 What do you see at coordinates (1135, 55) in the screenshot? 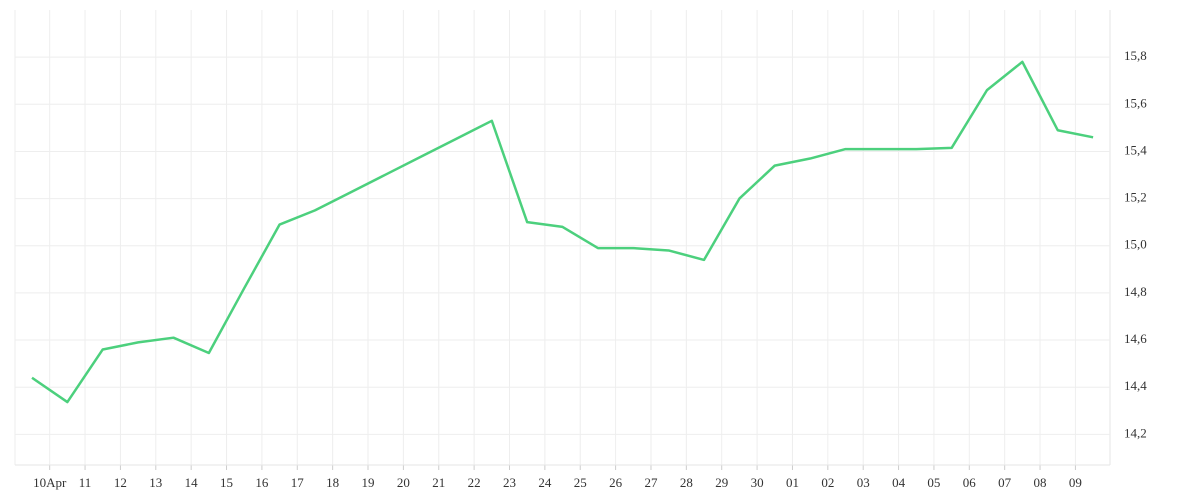
I see `y-tick-label: 15,8` at bounding box center [1135, 55].